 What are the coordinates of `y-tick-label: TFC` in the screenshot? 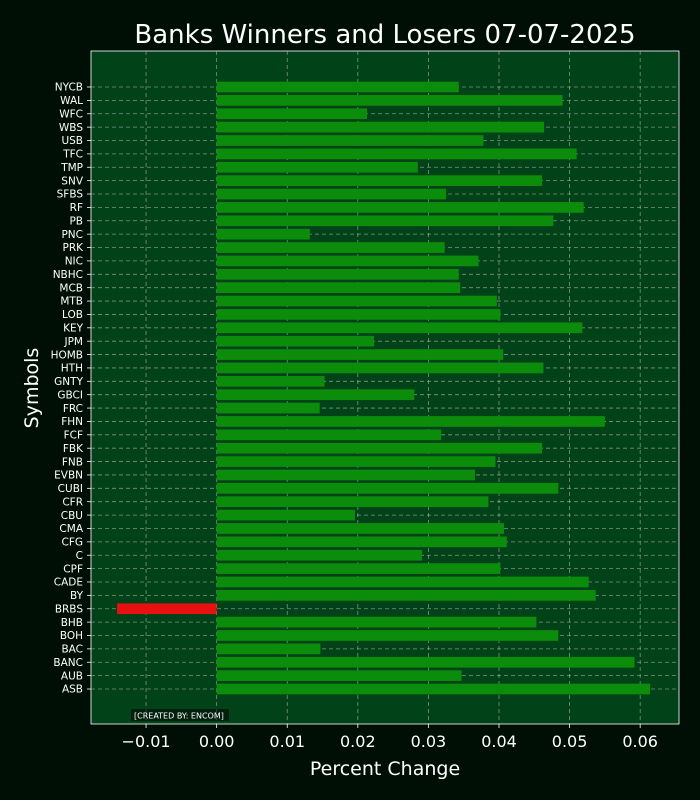 It's located at (72, 155).